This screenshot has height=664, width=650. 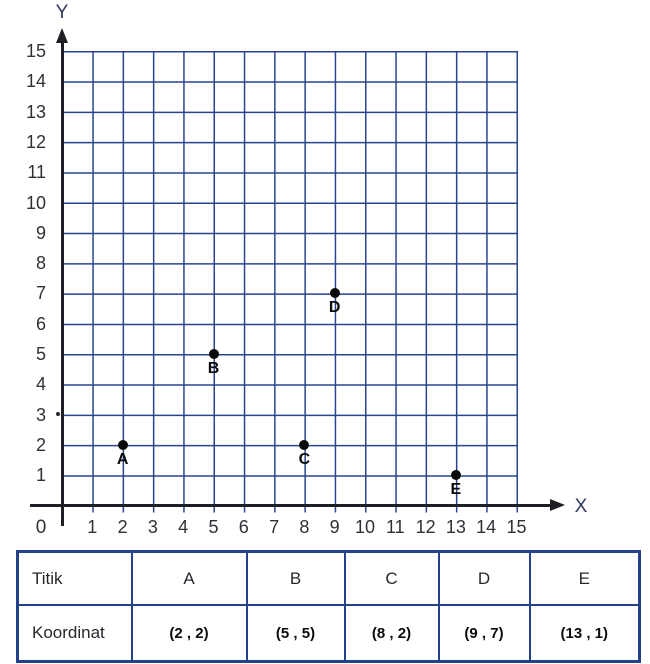 What do you see at coordinates (122, 444) in the screenshot?
I see `point-a` at bounding box center [122, 444].